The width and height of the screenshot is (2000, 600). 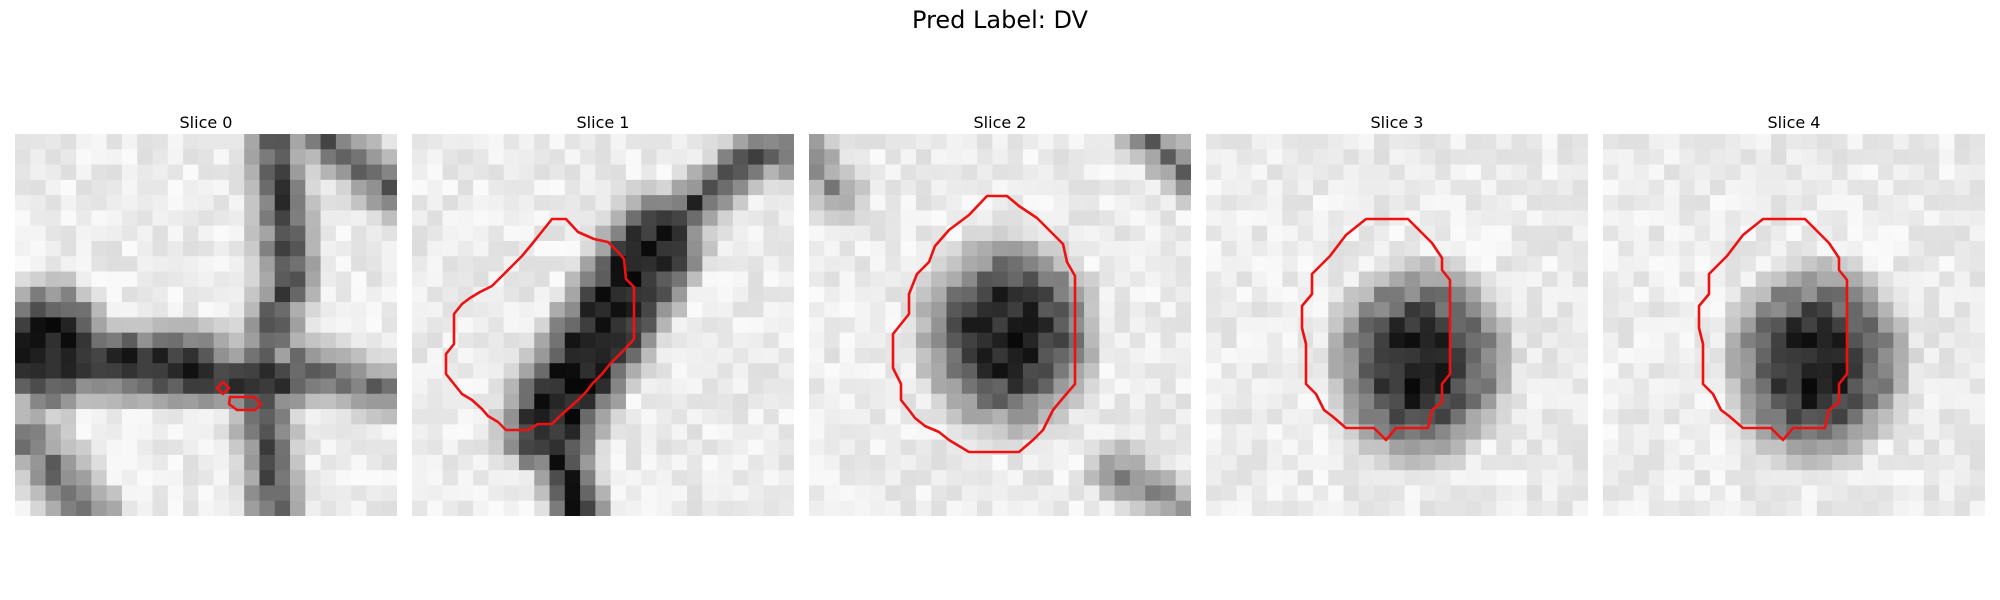 I want to click on slice-panel-0: Slice 0, so click(x=206, y=314).